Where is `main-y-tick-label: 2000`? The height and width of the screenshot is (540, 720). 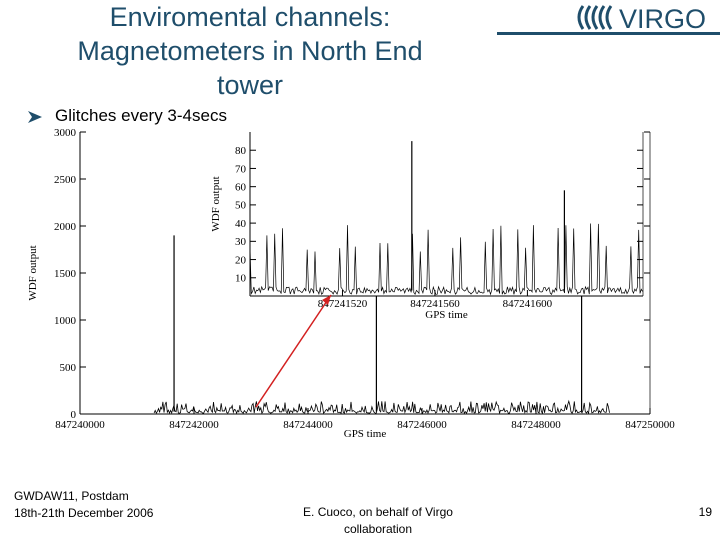
main-y-tick-label: 2000 is located at coordinates (65, 227).